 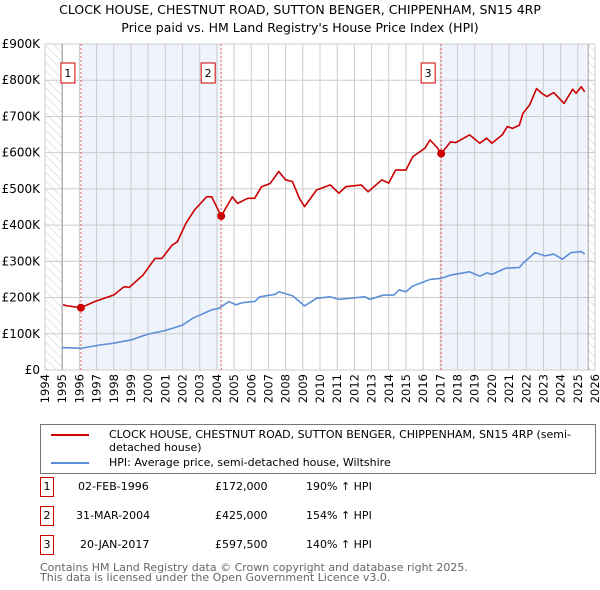 I want to click on sale-marker-label: 3, so click(x=428, y=73).